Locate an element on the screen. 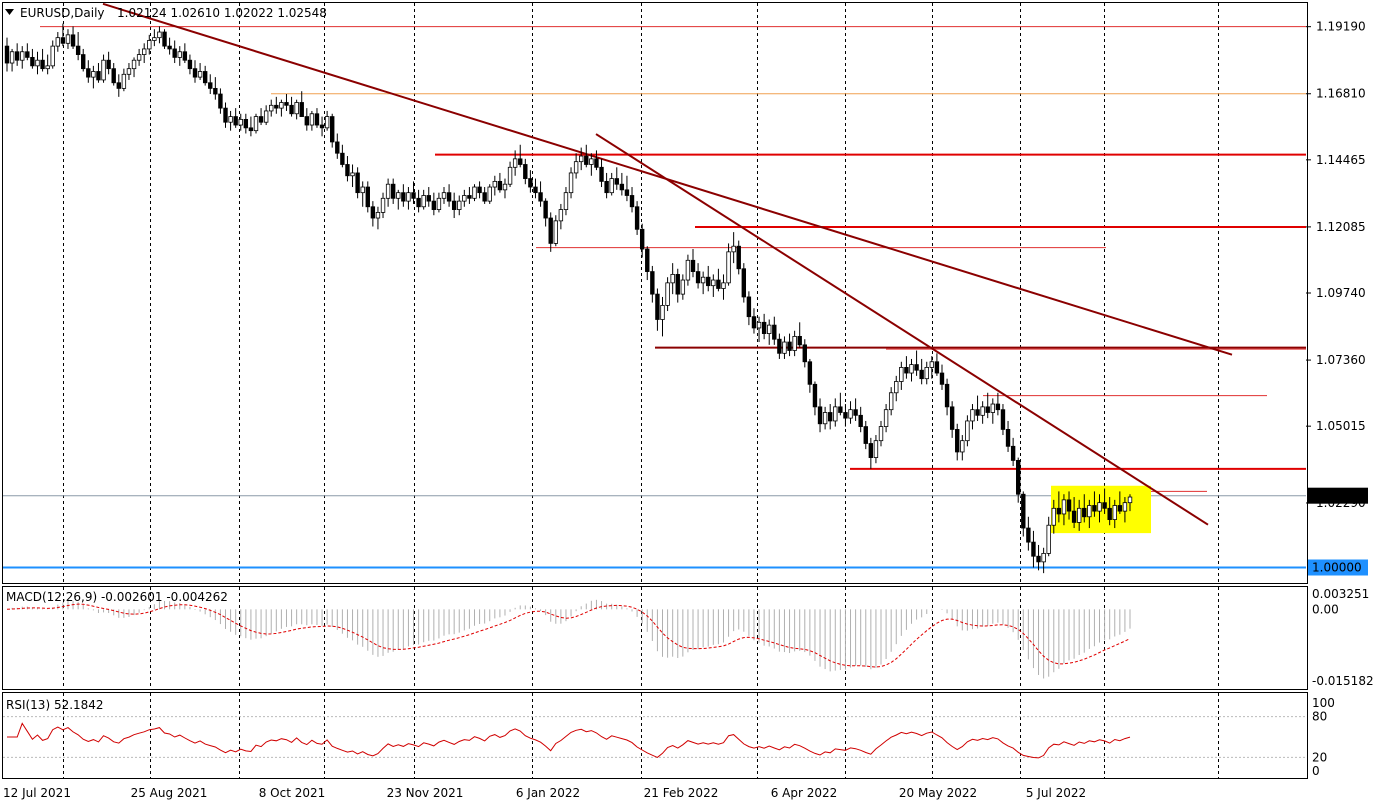 This screenshot has width=1380, height=807. rsi-tick-label: 80 is located at coordinates (1319, 717).